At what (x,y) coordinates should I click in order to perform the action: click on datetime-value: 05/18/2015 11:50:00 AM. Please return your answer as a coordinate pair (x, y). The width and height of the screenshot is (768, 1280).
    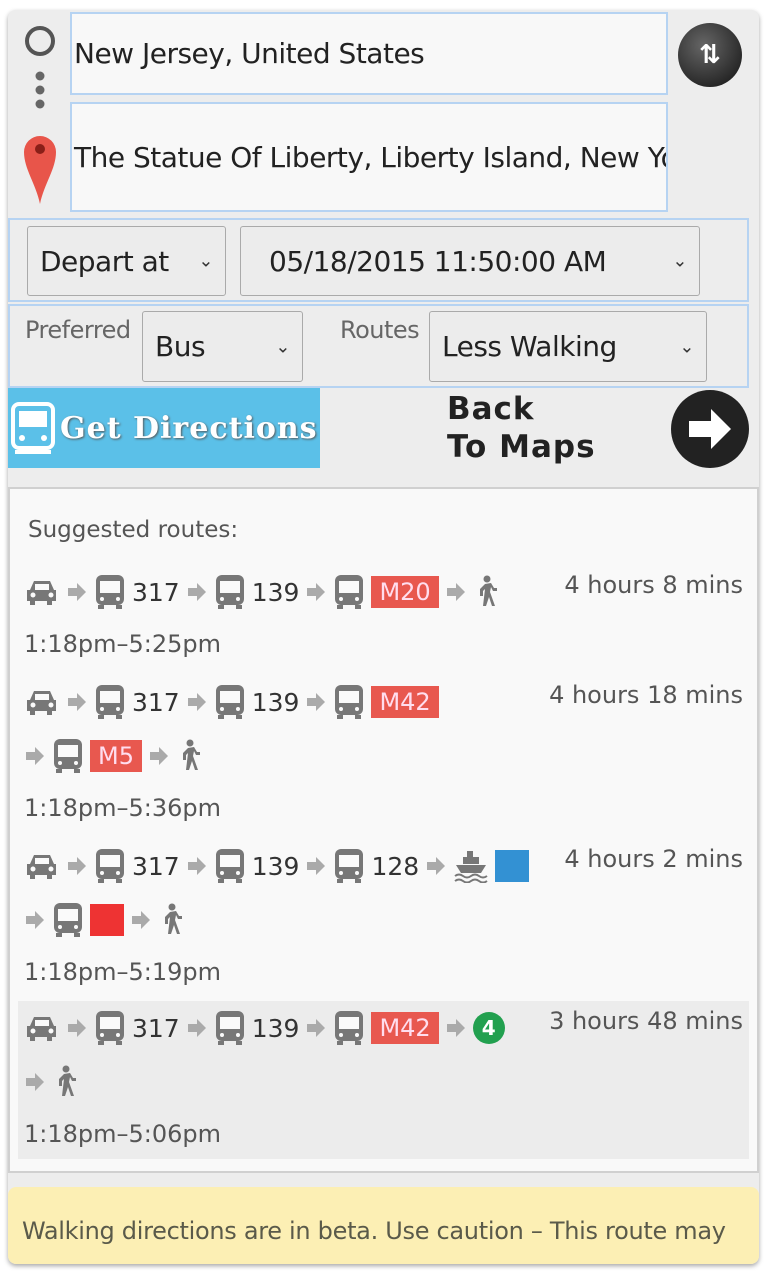
    Looking at the image, I should click on (438, 261).